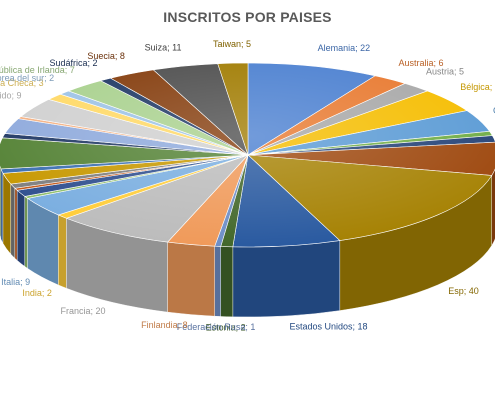 Image resolution: width=495 pixels, height=400 pixels. What do you see at coordinates (494, 110) in the screenshot?
I see `slice-label-4: Ca; 10` at bounding box center [494, 110].